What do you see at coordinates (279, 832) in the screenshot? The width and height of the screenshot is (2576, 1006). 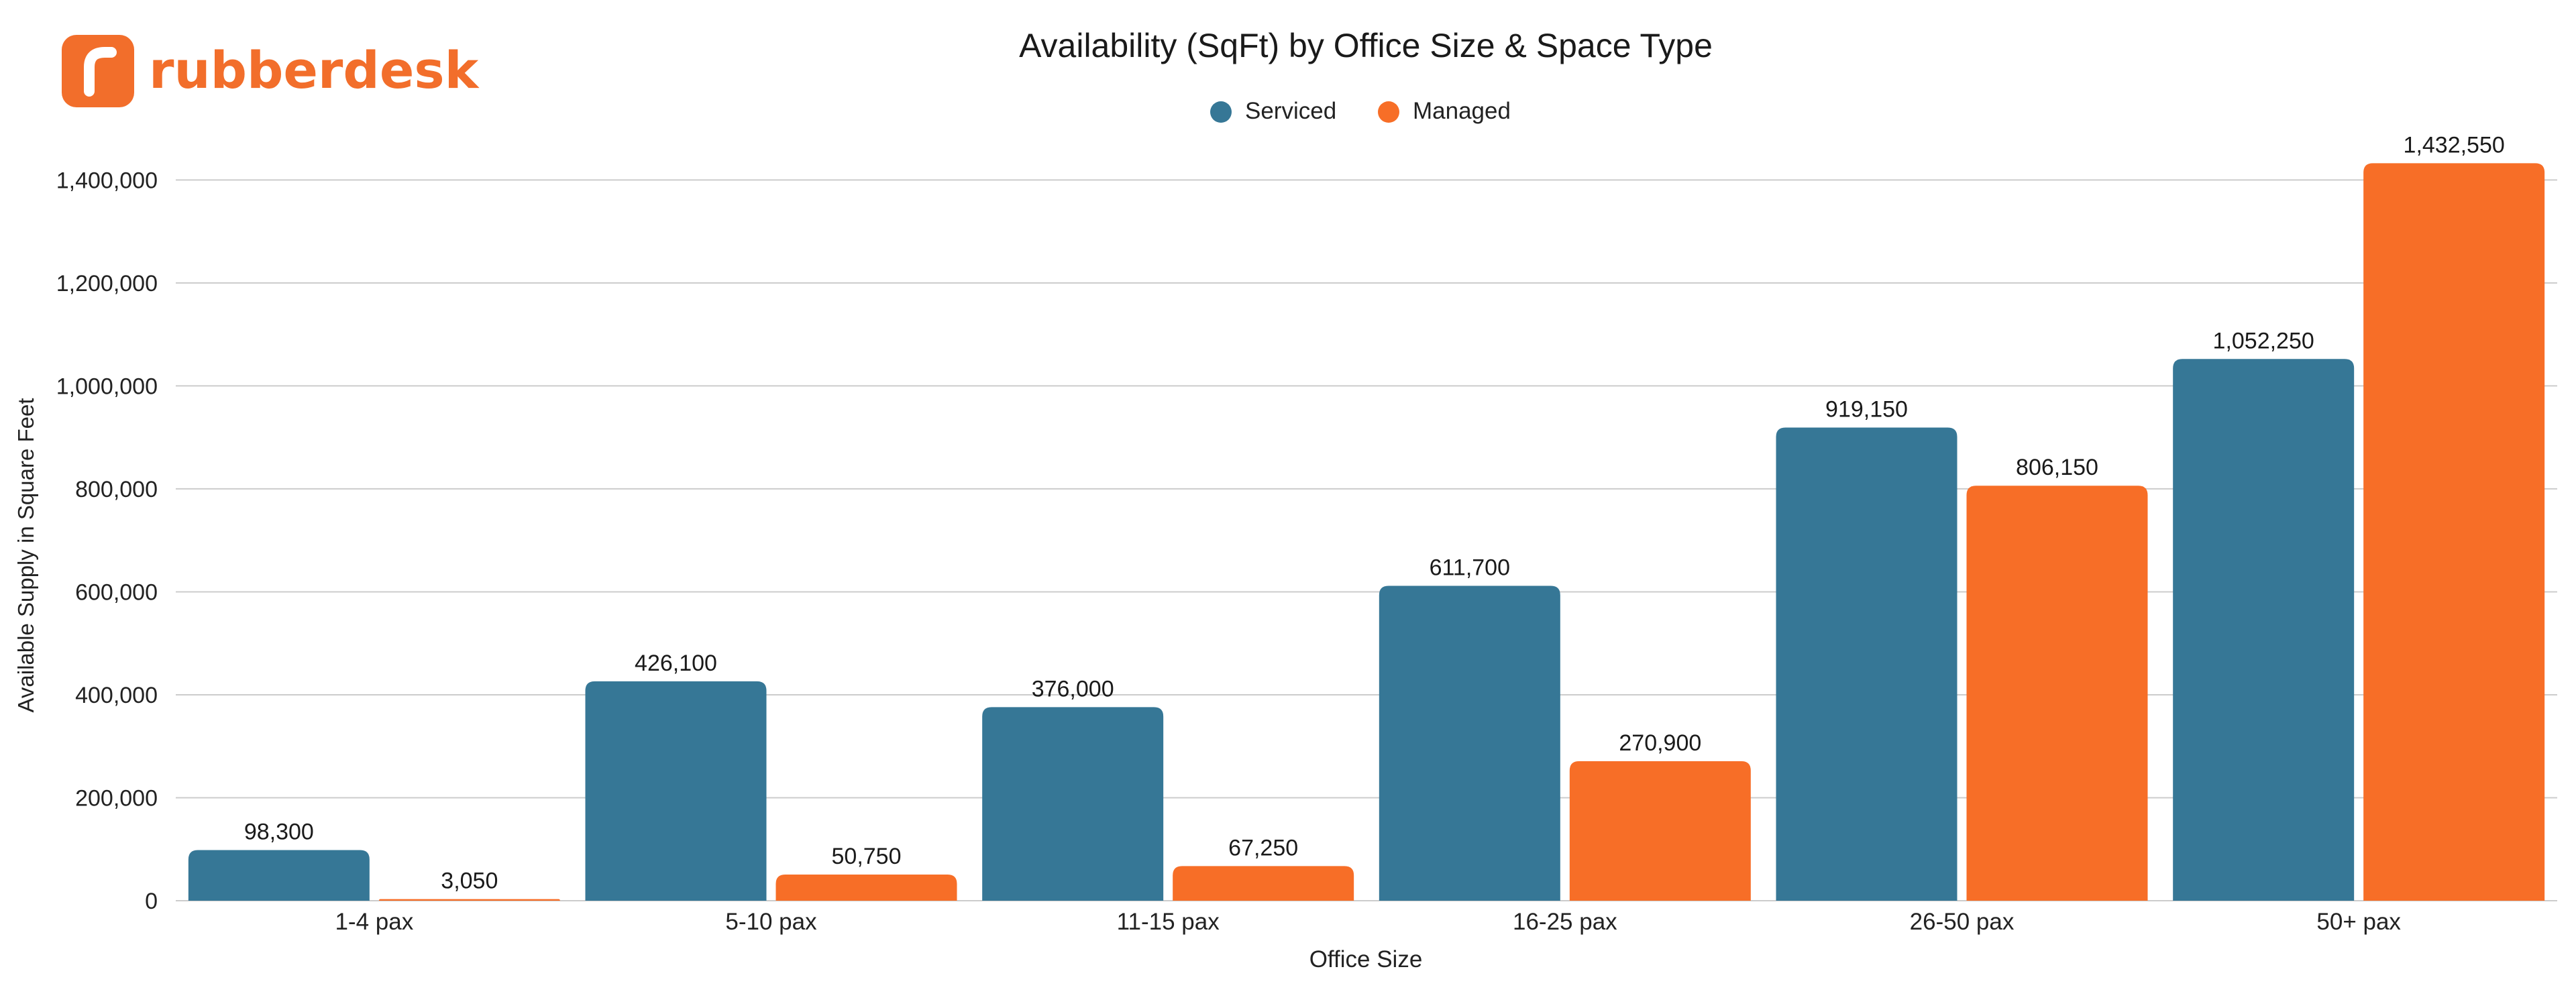 I see `data-label-serviced: 98,300` at bounding box center [279, 832].